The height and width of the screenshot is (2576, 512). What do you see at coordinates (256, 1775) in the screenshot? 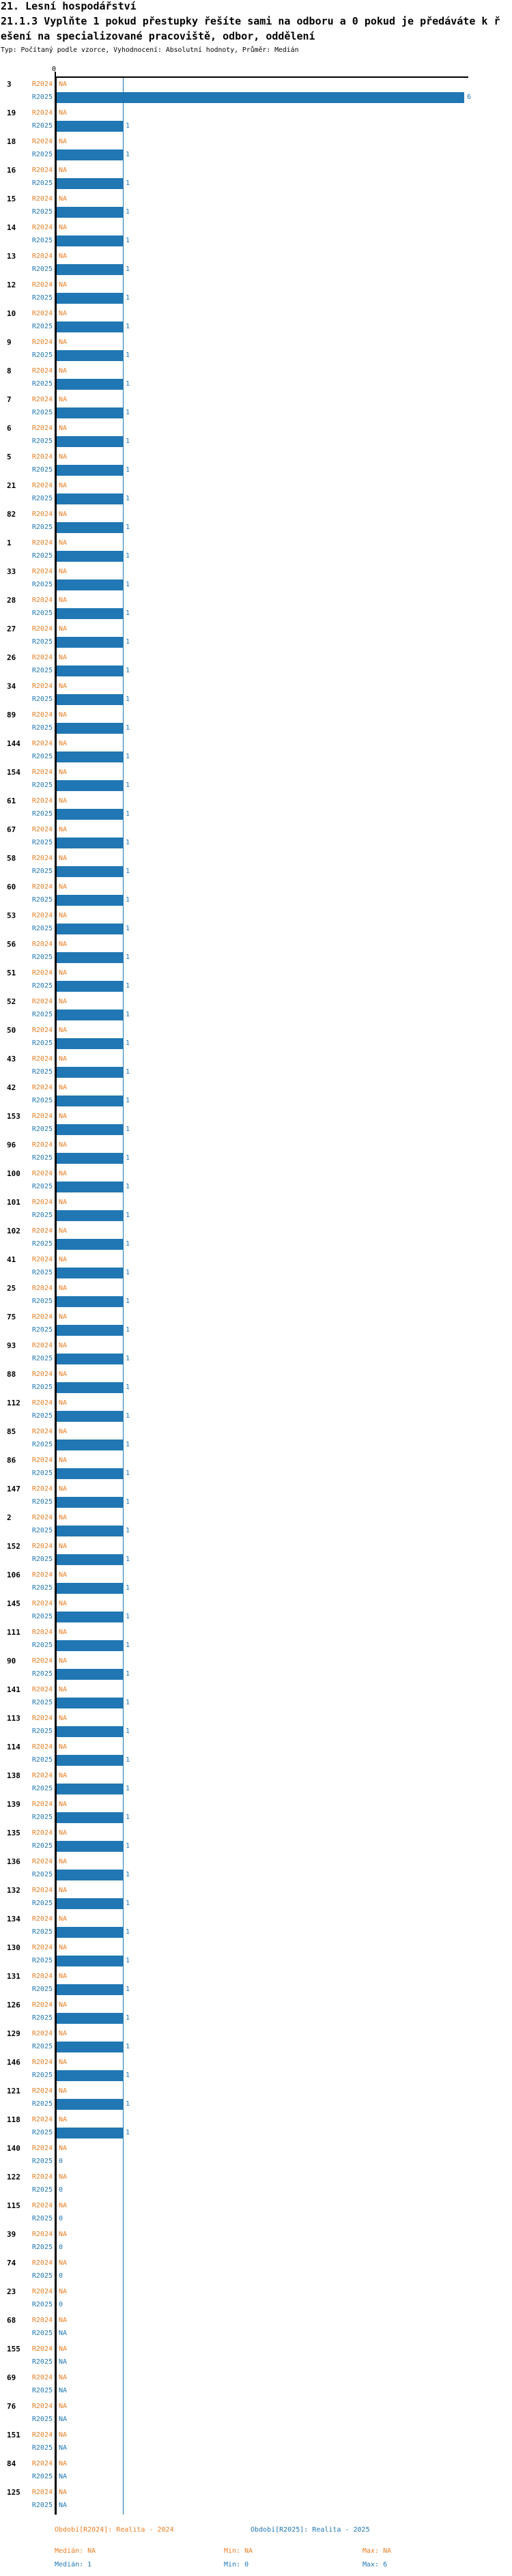
I see `bar-row-r2024: 138 R2024 NA` at bounding box center [256, 1775].